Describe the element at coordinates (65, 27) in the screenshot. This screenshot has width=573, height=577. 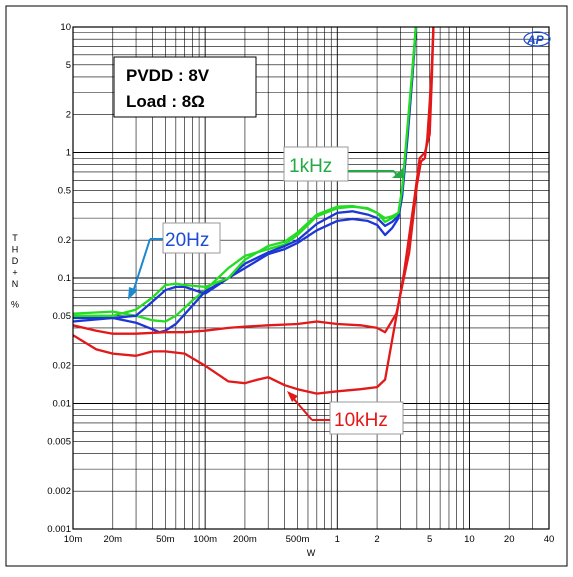
I see `y-tick-label: 10` at that location.